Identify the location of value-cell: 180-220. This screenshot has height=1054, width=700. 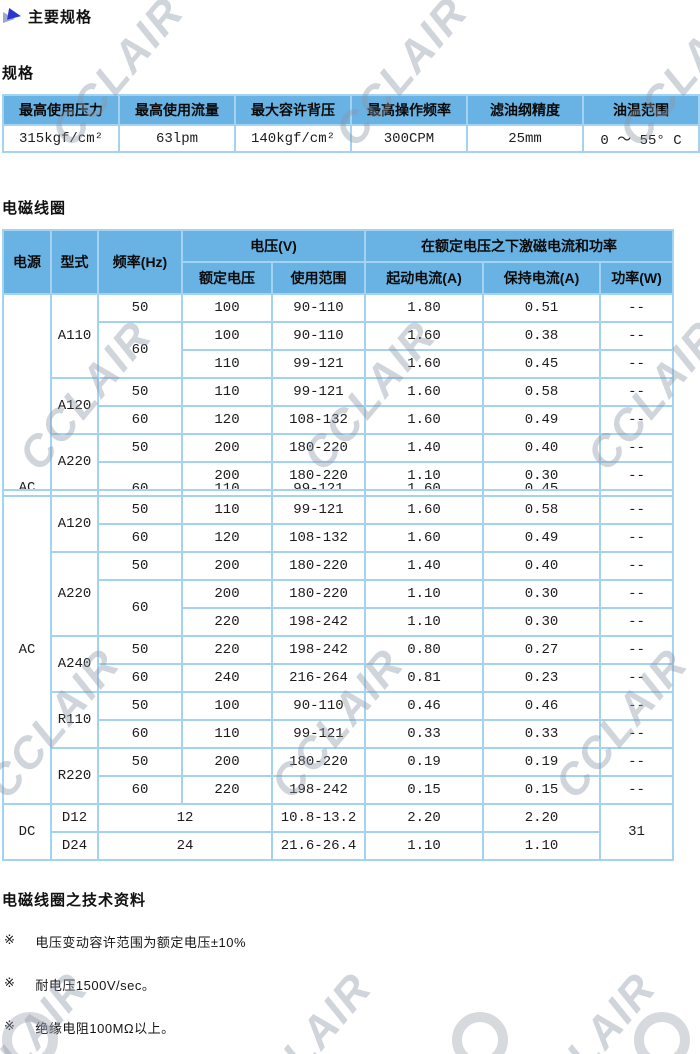
(318, 762).